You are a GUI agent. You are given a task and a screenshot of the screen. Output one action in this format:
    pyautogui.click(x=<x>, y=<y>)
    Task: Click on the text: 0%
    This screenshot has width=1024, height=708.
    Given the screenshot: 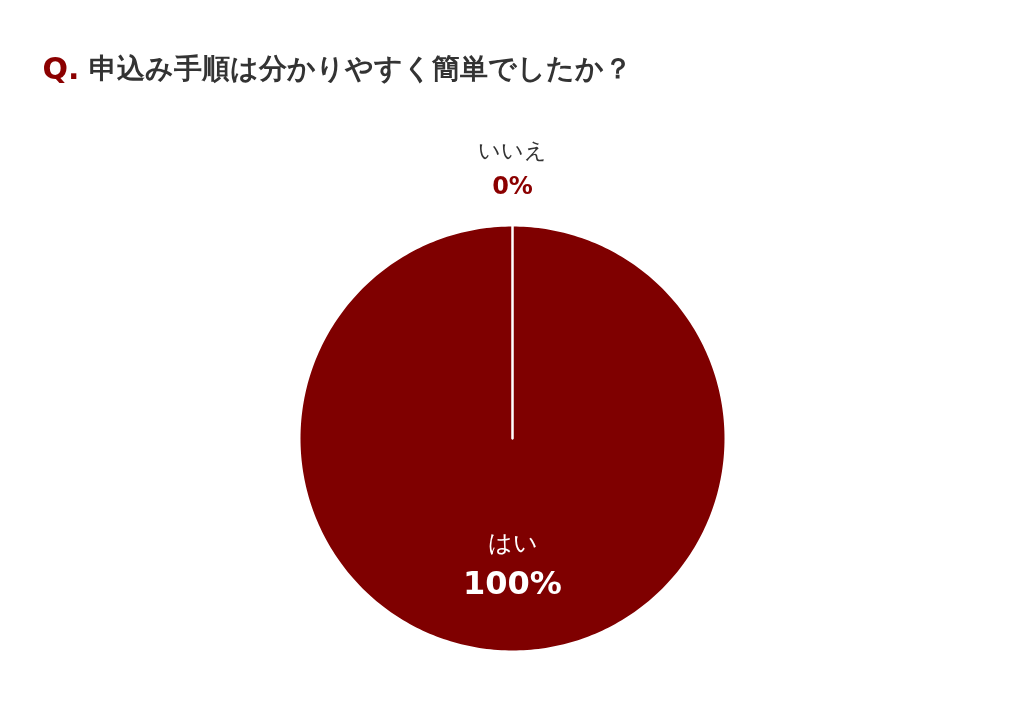 What is the action you would take?
    pyautogui.click(x=512, y=185)
    